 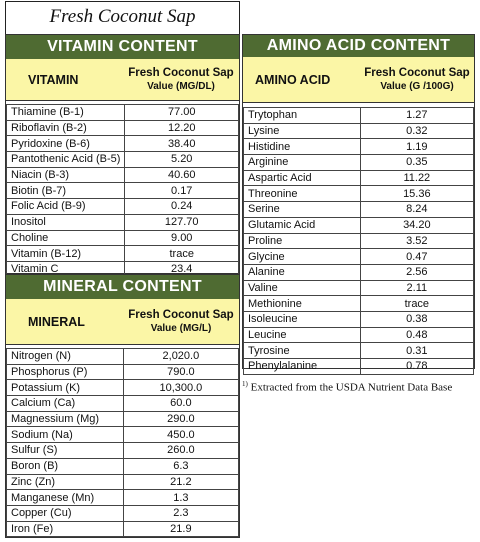 I want to click on table-row: Niacin (B-3) 40.60, so click(x=122, y=175).